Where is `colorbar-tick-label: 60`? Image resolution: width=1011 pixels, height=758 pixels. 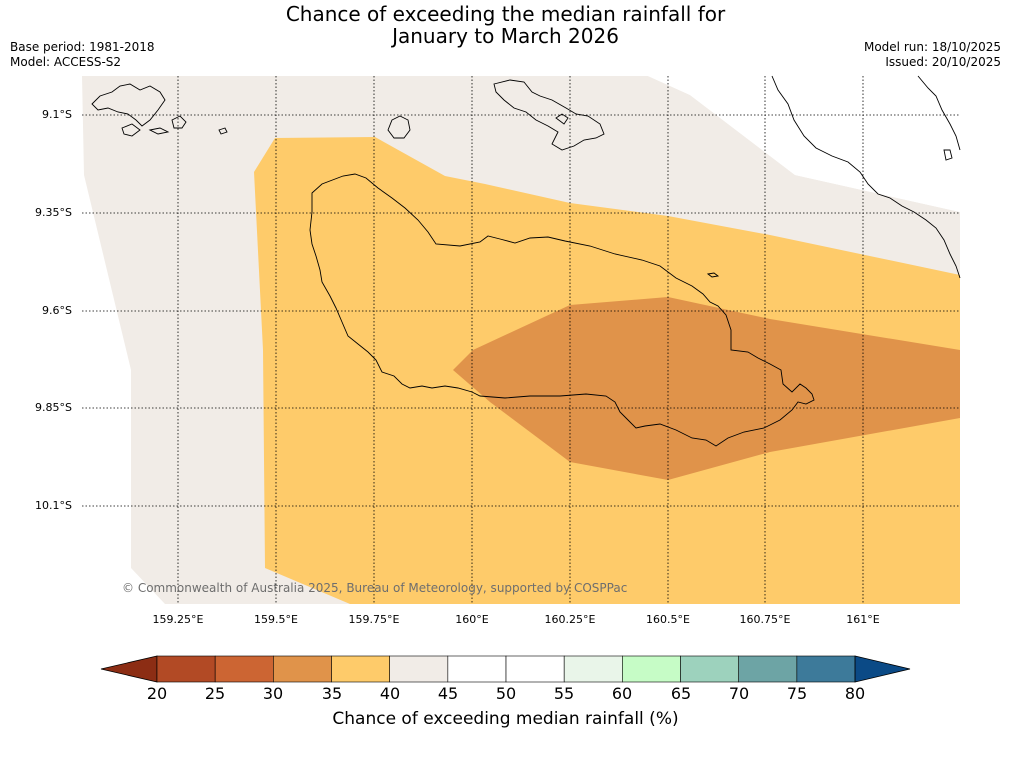
colorbar-tick-label: 60 is located at coordinates (622, 693).